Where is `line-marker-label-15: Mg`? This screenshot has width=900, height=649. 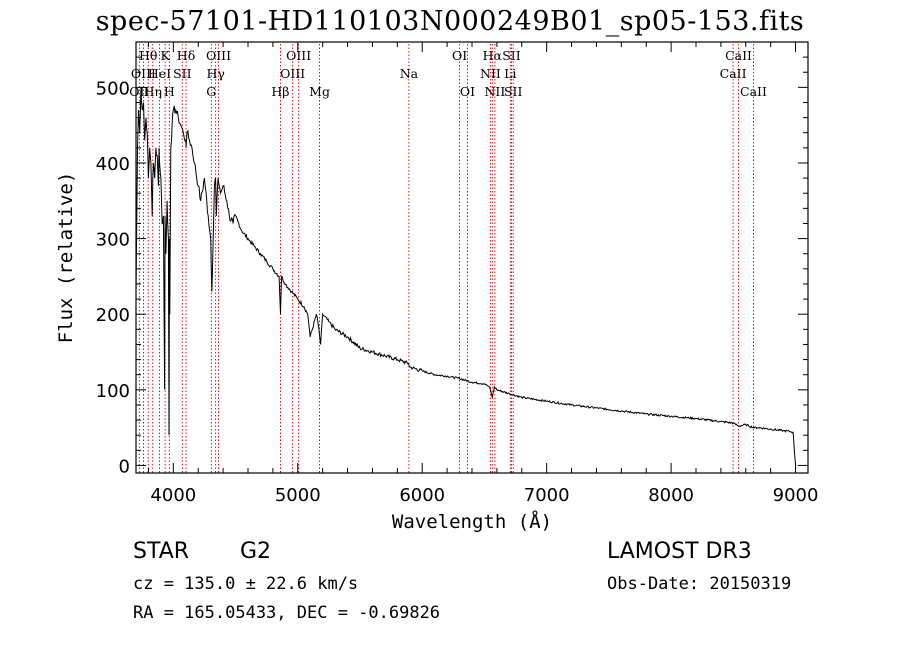 line-marker-label-15: Mg is located at coordinates (319, 91).